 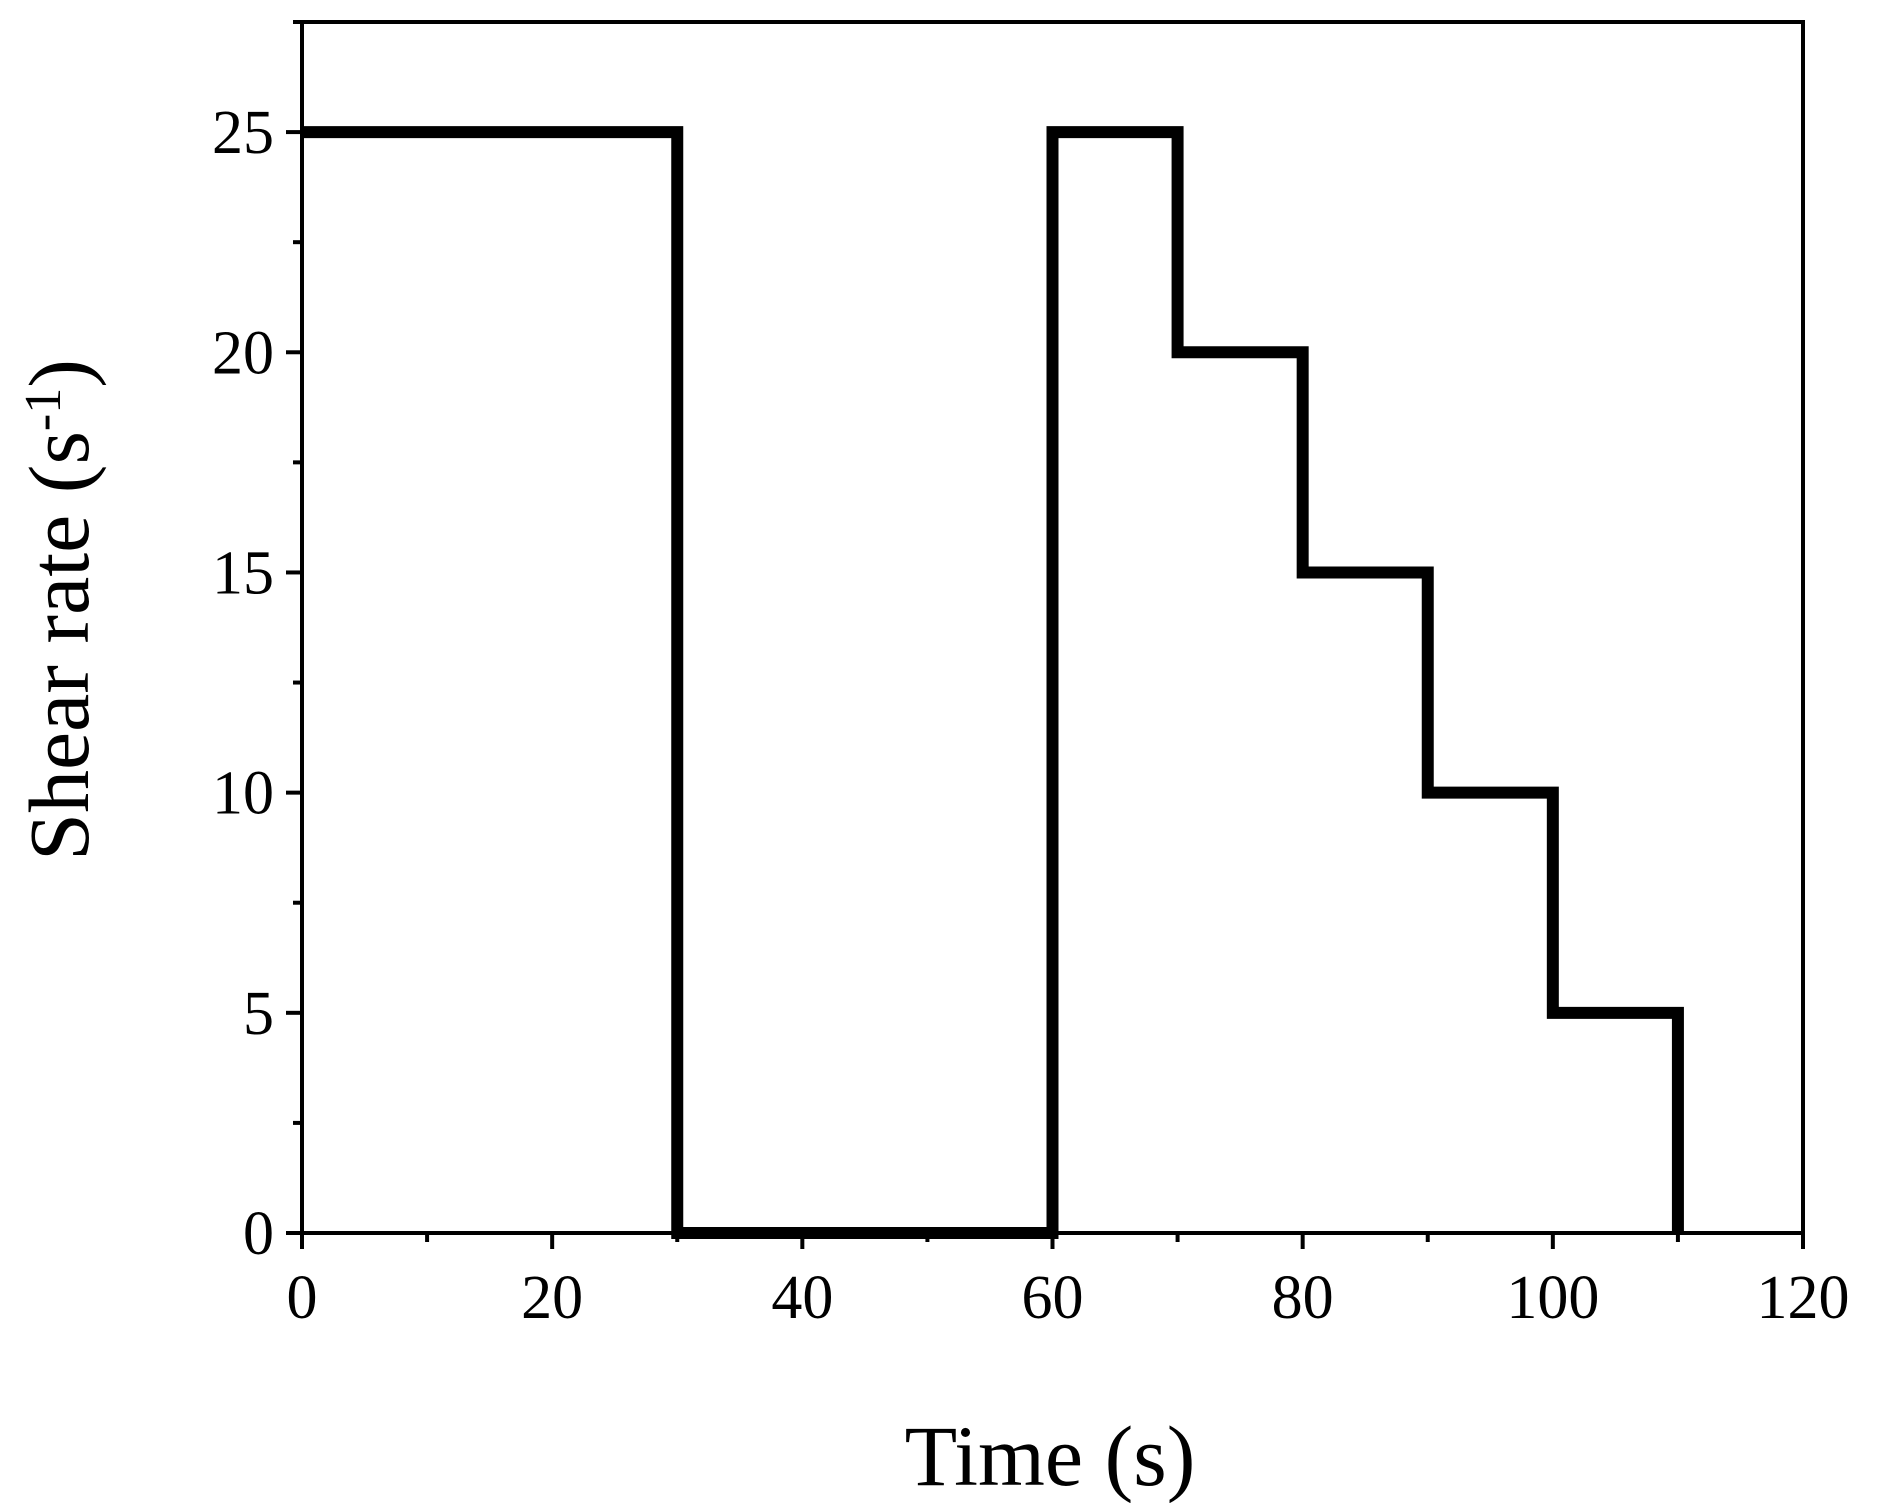 I want to click on x-tick-label: 80, so click(x=1303, y=1298).